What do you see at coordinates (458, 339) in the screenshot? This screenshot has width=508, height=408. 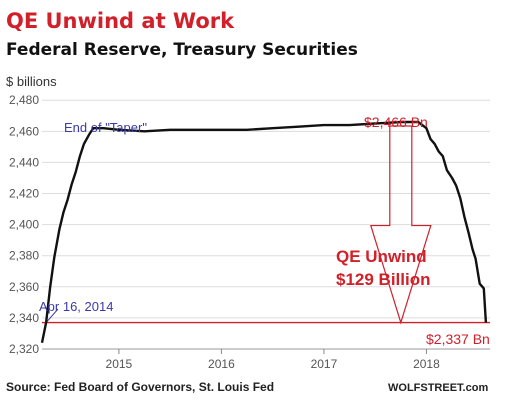 I see `annotation-end-value: $2,337 Bn` at bounding box center [458, 339].